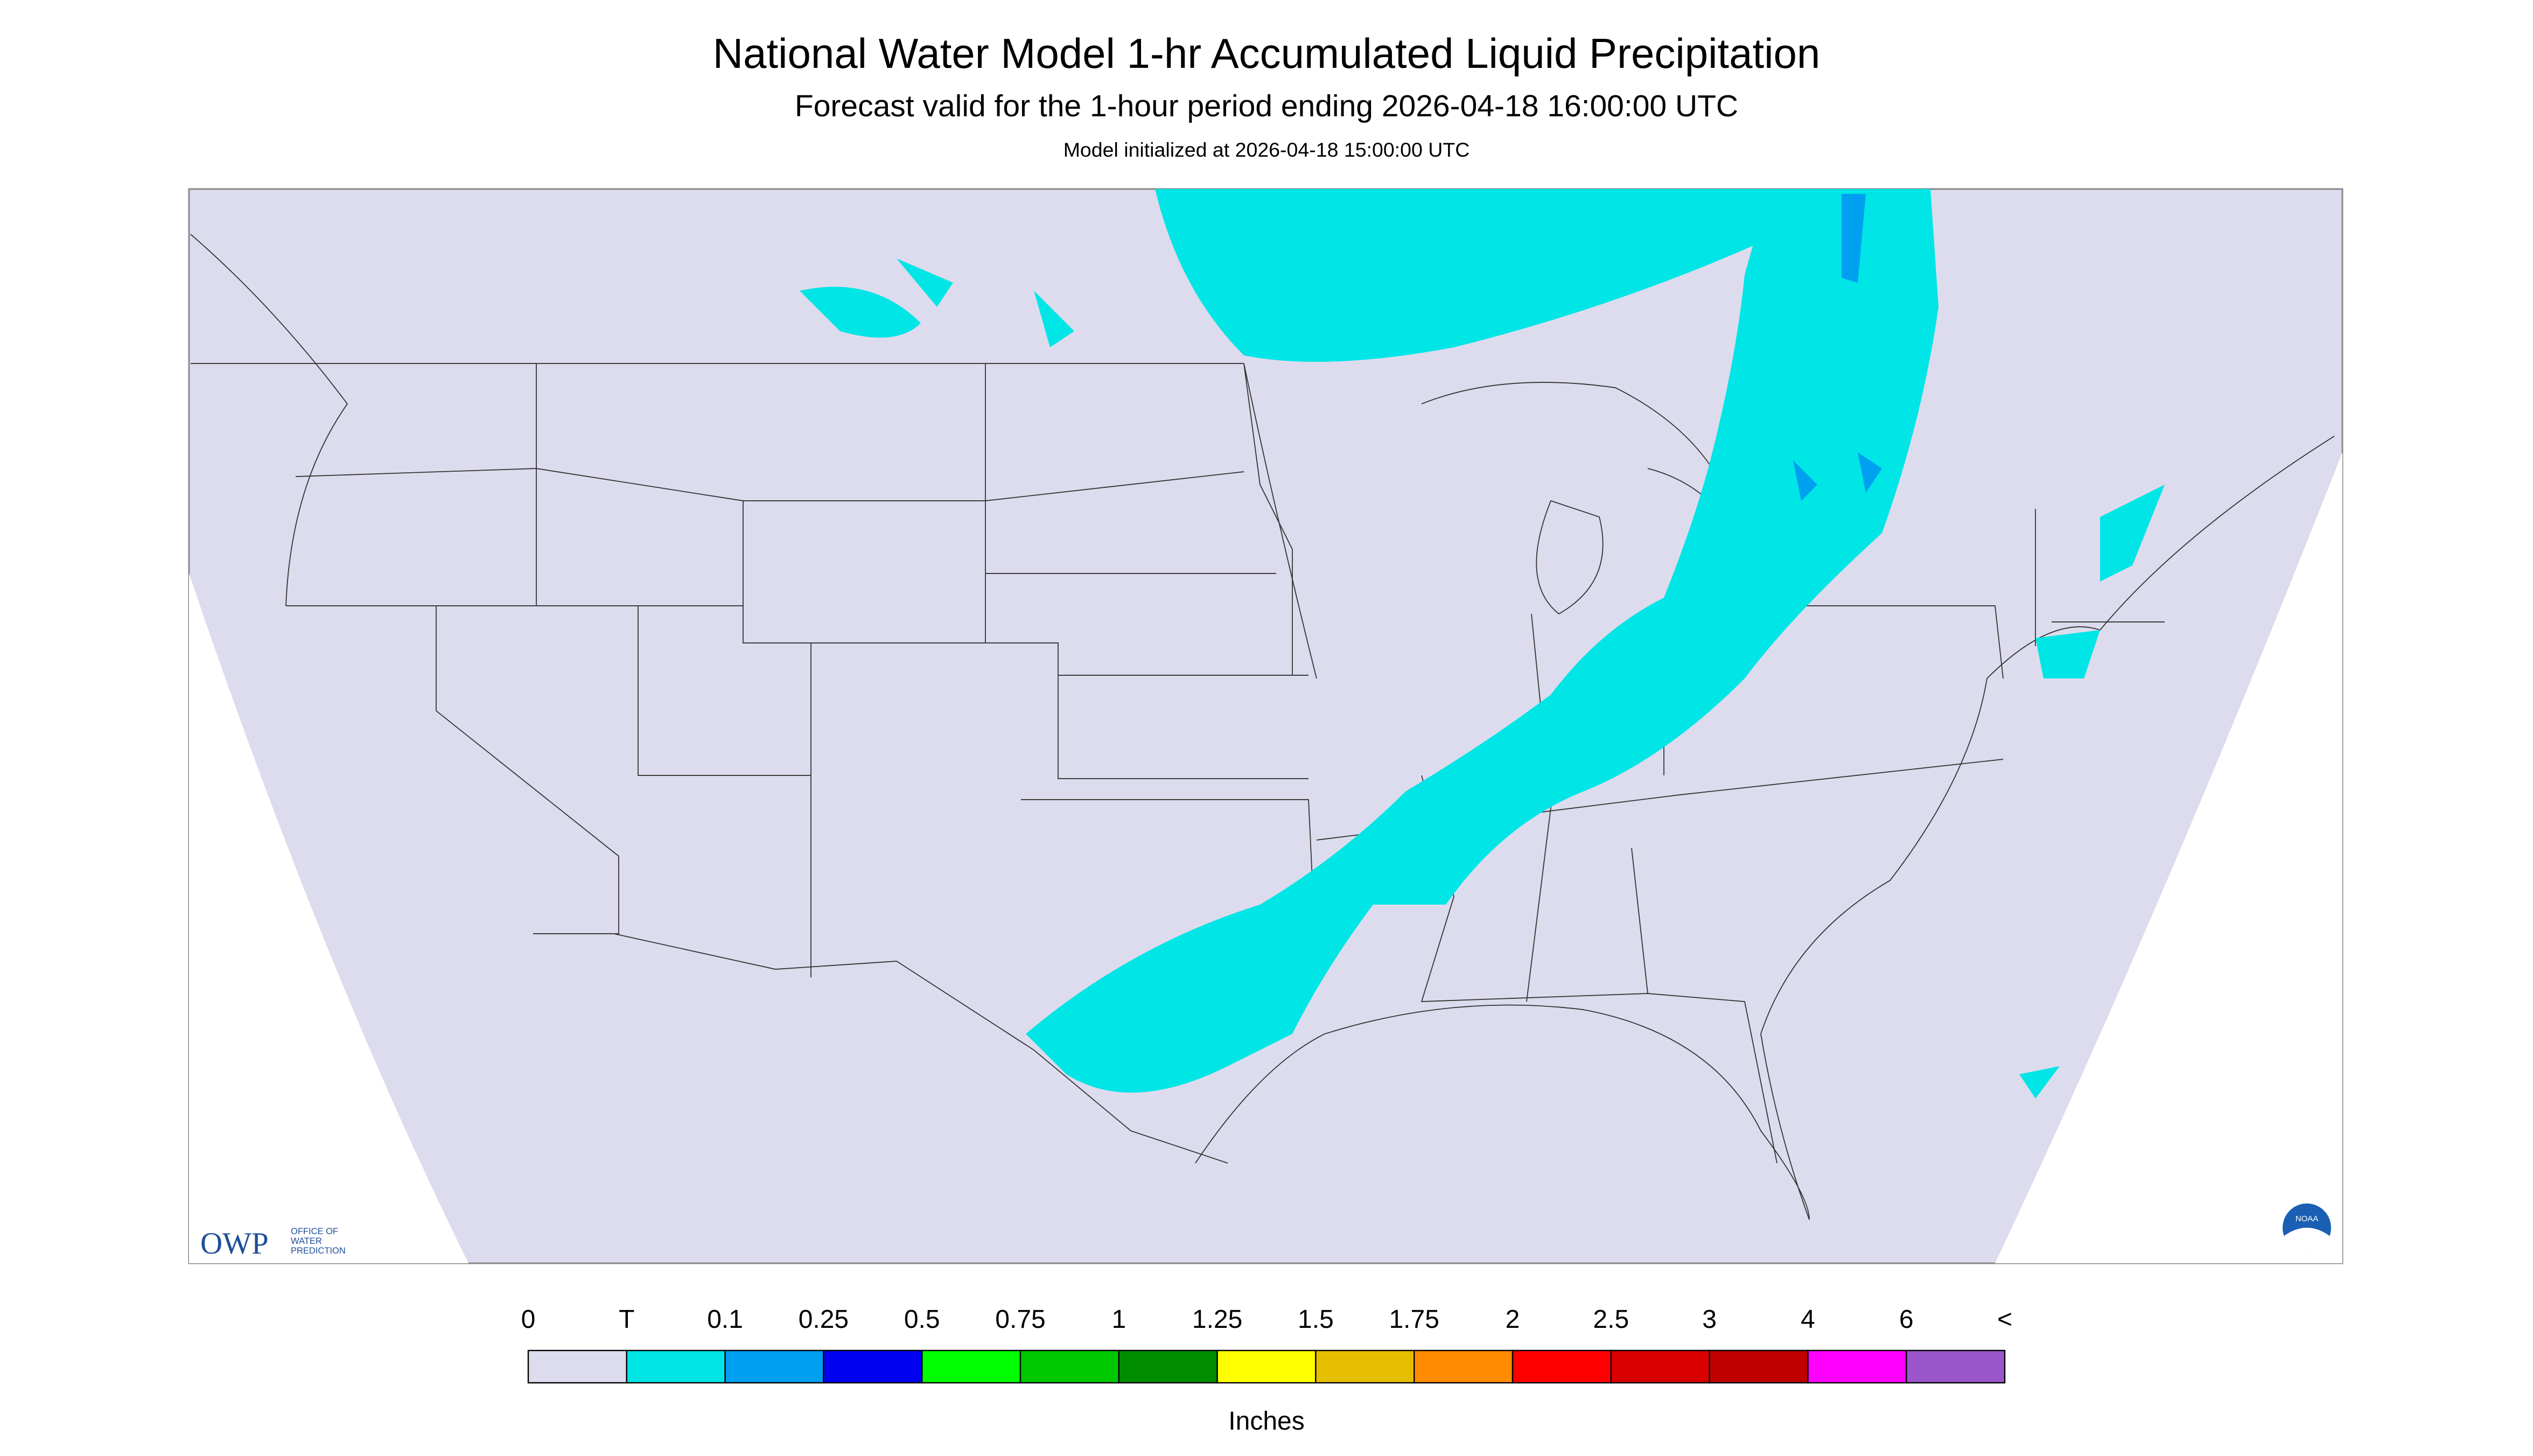 The image size is (2533, 1456). Describe the element at coordinates (1266, 1421) in the screenshot. I see `legend-units: Inches` at that location.